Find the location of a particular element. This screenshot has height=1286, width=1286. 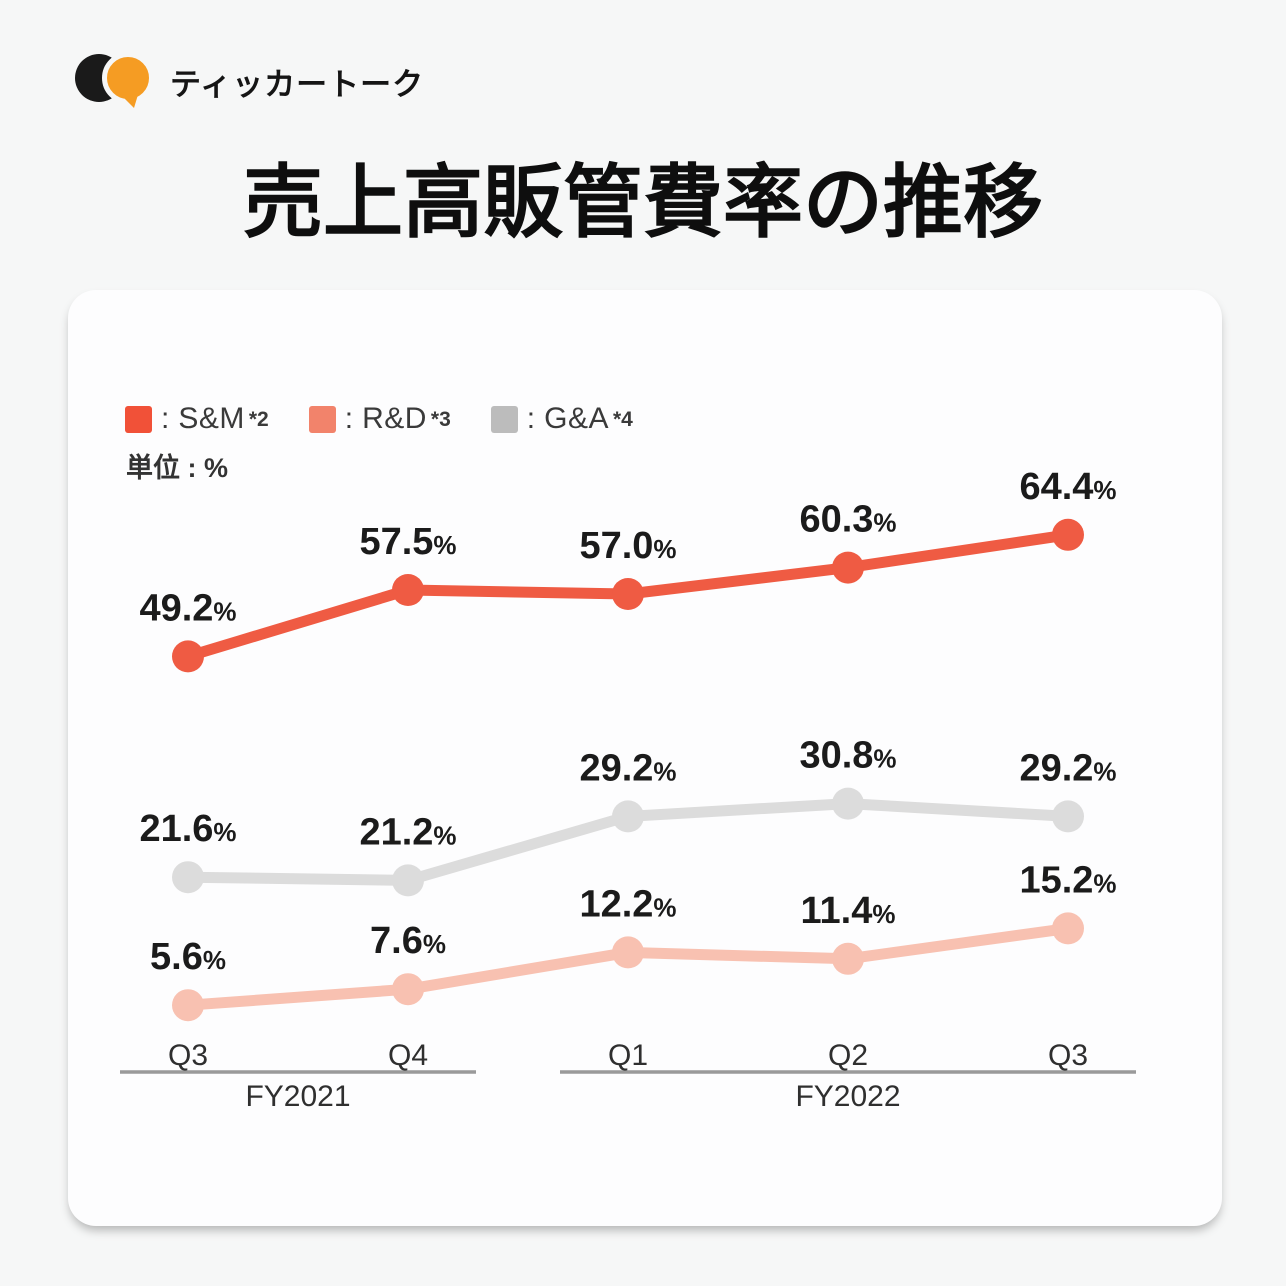

brand-name: ティッカートーク is located at coordinates (297, 84).